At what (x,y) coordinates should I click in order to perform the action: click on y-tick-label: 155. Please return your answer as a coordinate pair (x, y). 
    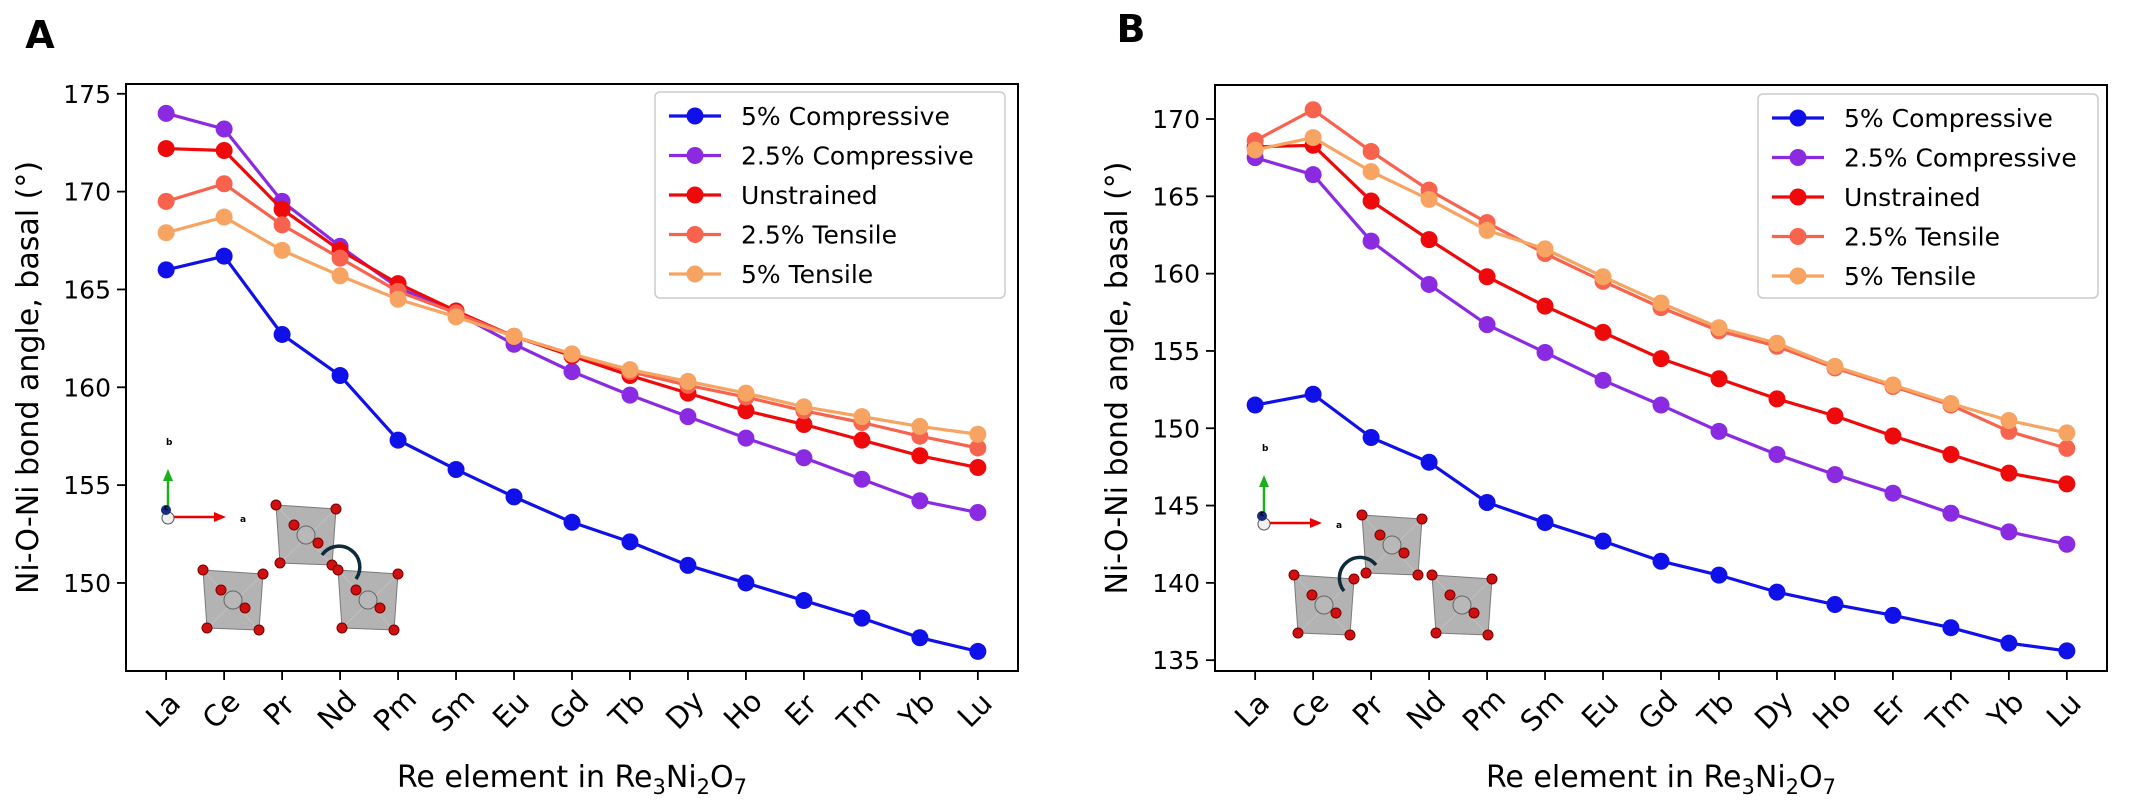
    Looking at the image, I should click on (87, 485).